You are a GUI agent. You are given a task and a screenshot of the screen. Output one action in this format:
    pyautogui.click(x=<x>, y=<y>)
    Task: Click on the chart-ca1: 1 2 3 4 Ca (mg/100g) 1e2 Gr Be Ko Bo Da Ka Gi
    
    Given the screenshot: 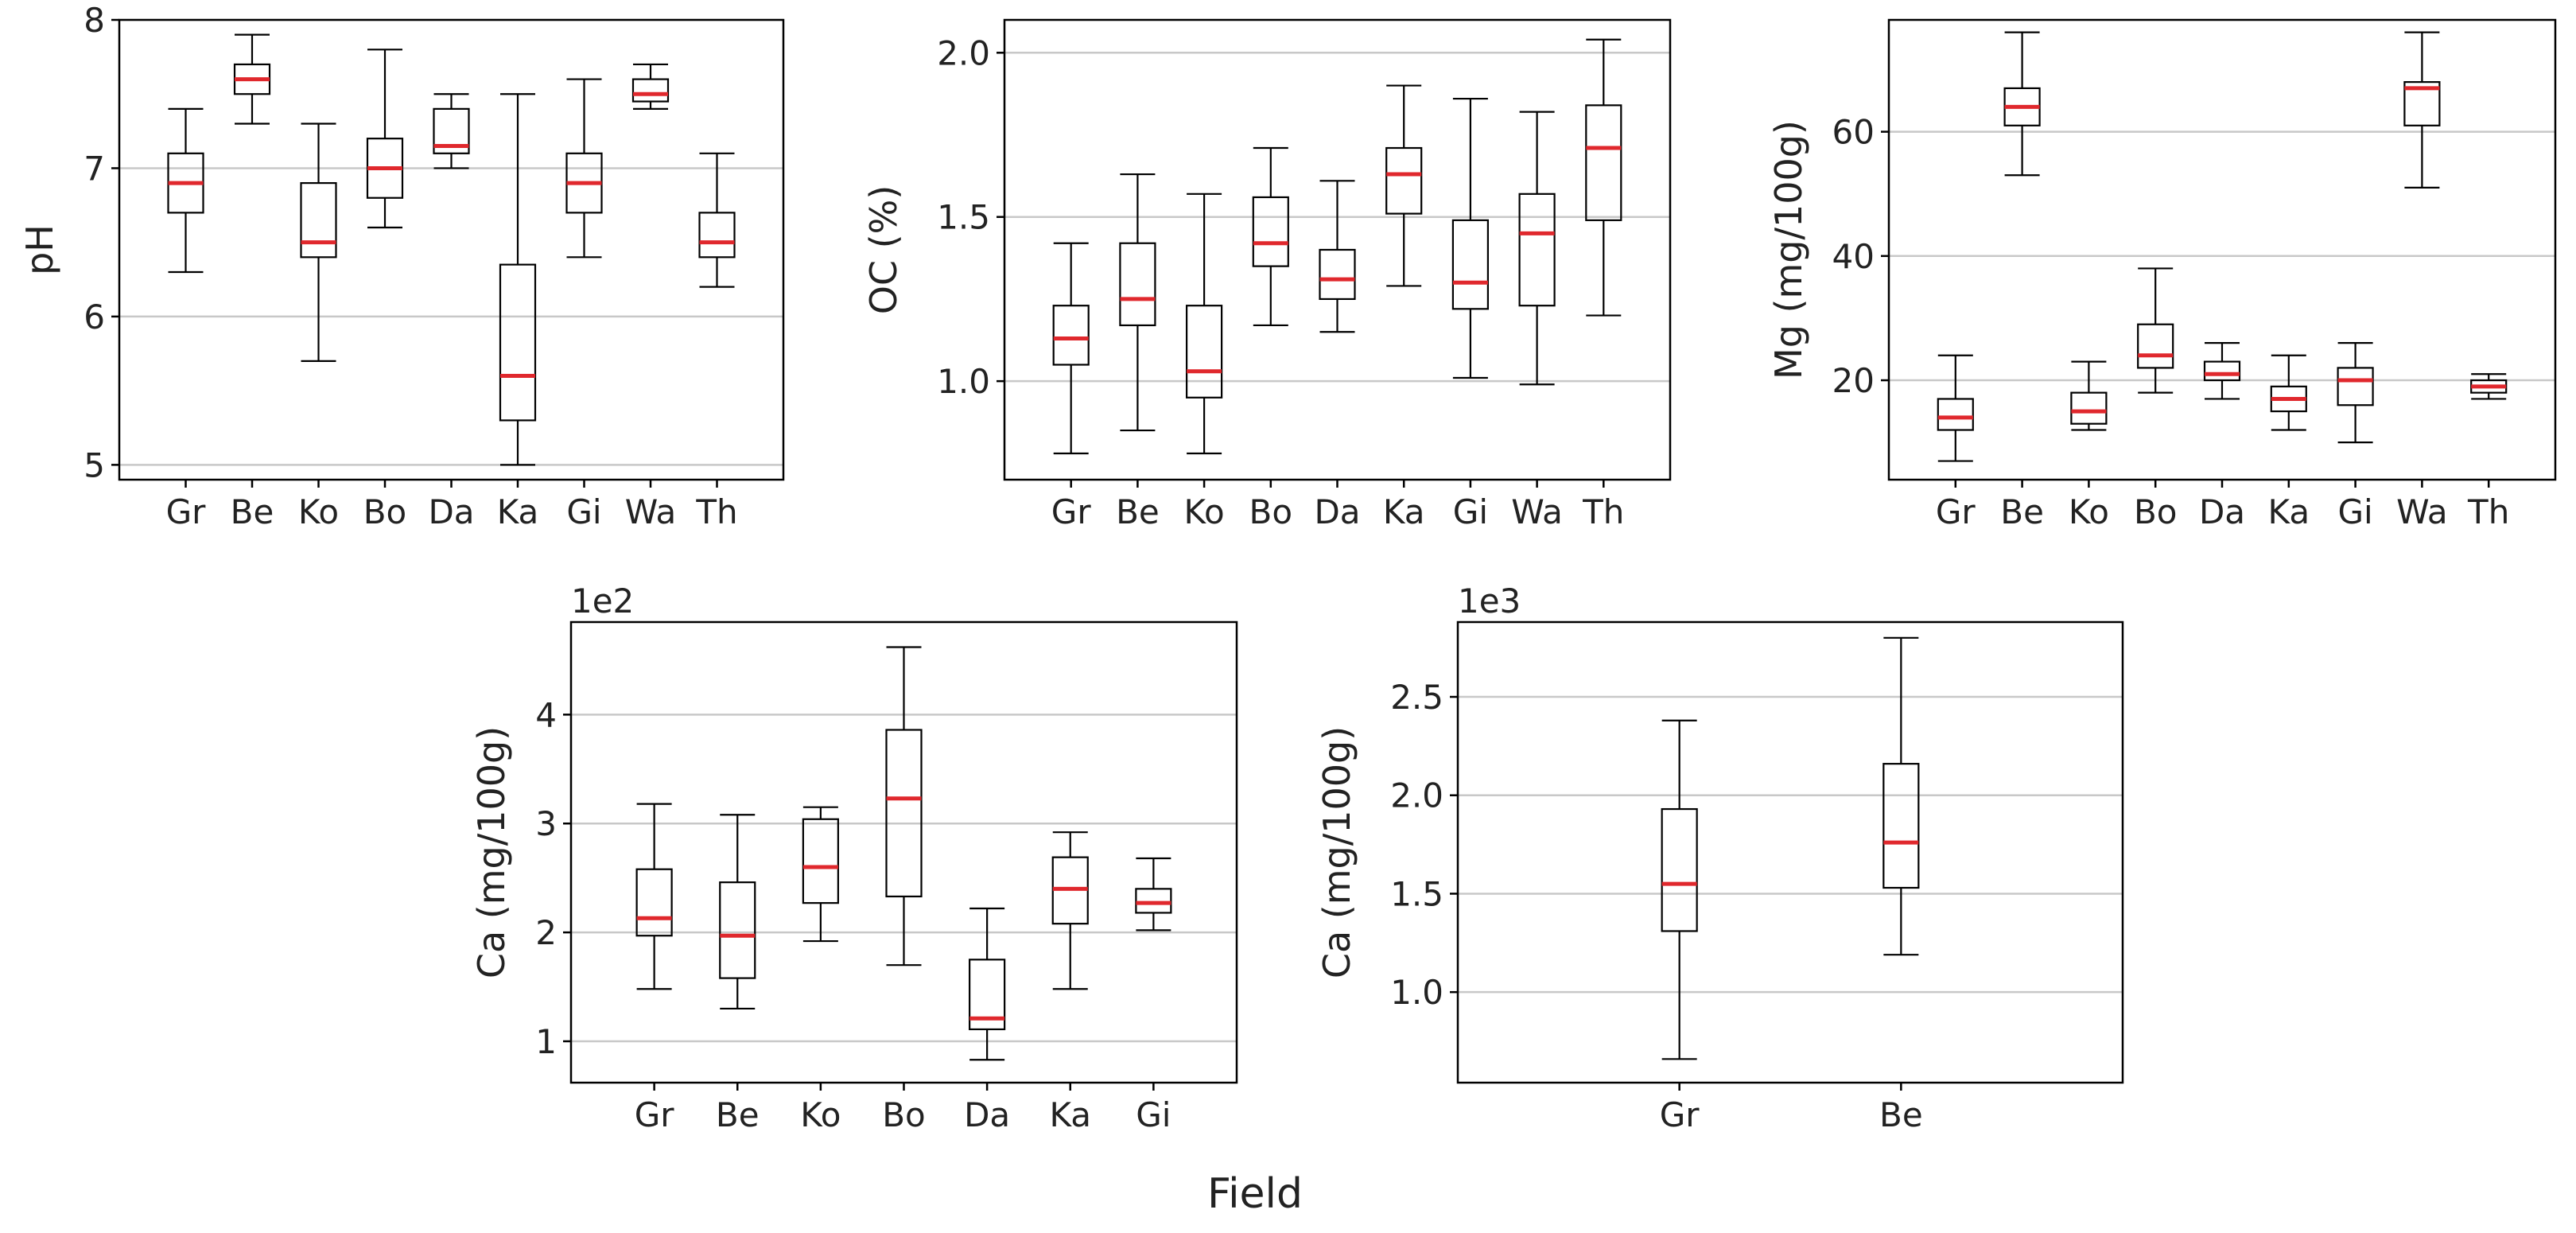 What is the action you would take?
    pyautogui.click(x=854, y=857)
    